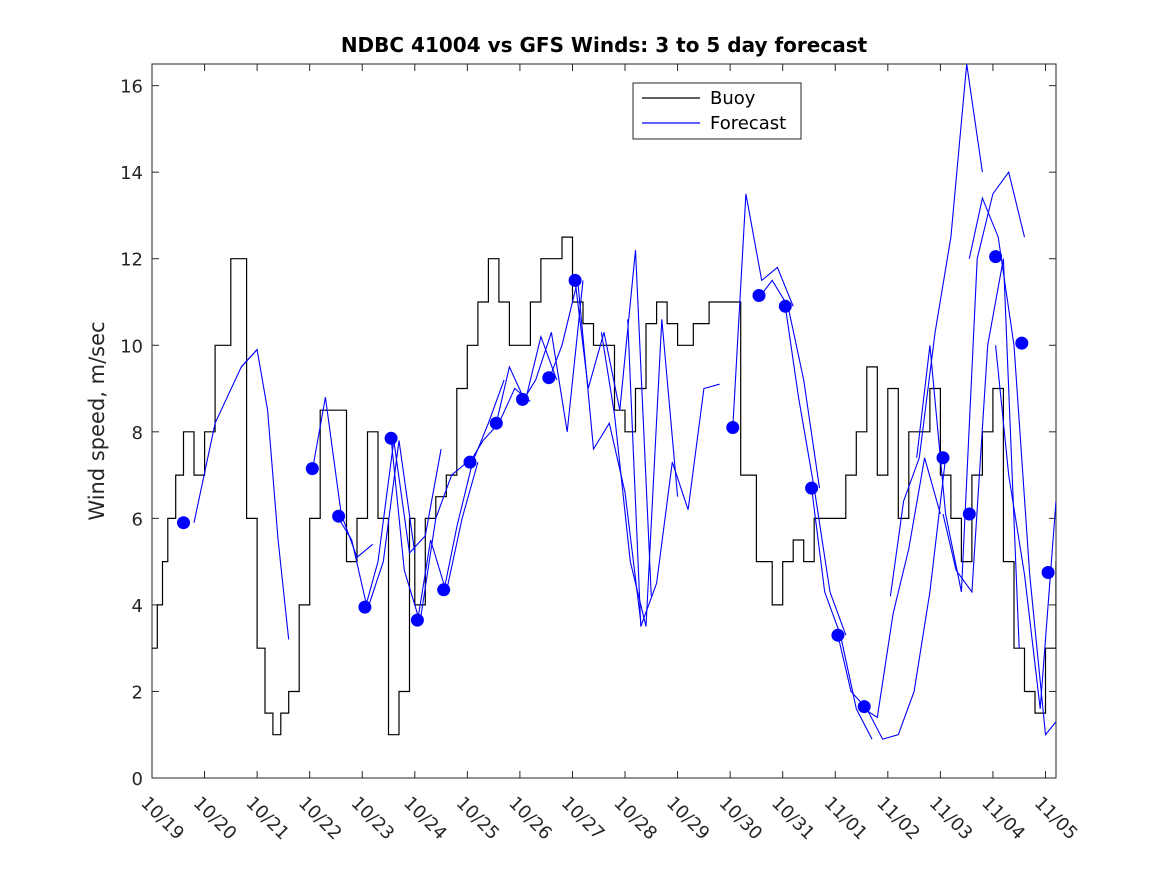 The width and height of the screenshot is (1167, 875). Describe the element at coordinates (137, 606) in the screenshot. I see `y-tick-label: 4` at that location.